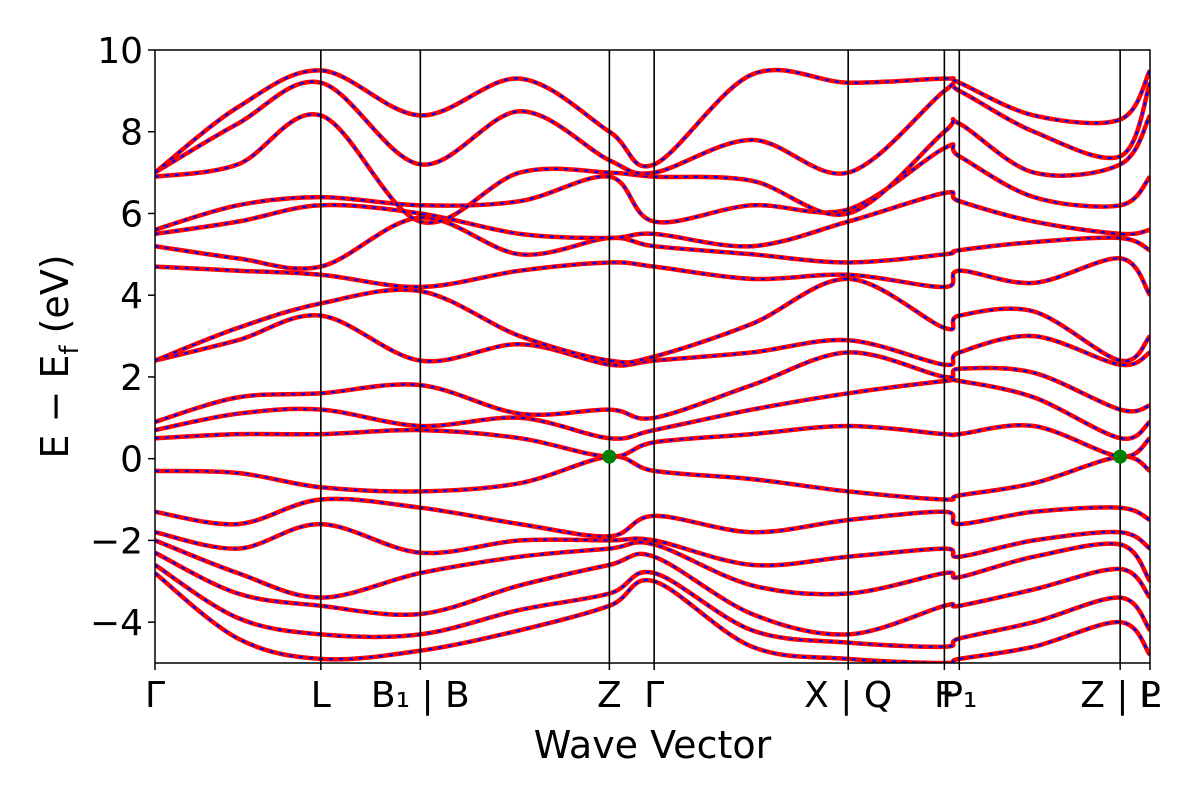  Describe the element at coordinates (131, 133) in the screenshot. I see `y-tick-label: 8` at that location.